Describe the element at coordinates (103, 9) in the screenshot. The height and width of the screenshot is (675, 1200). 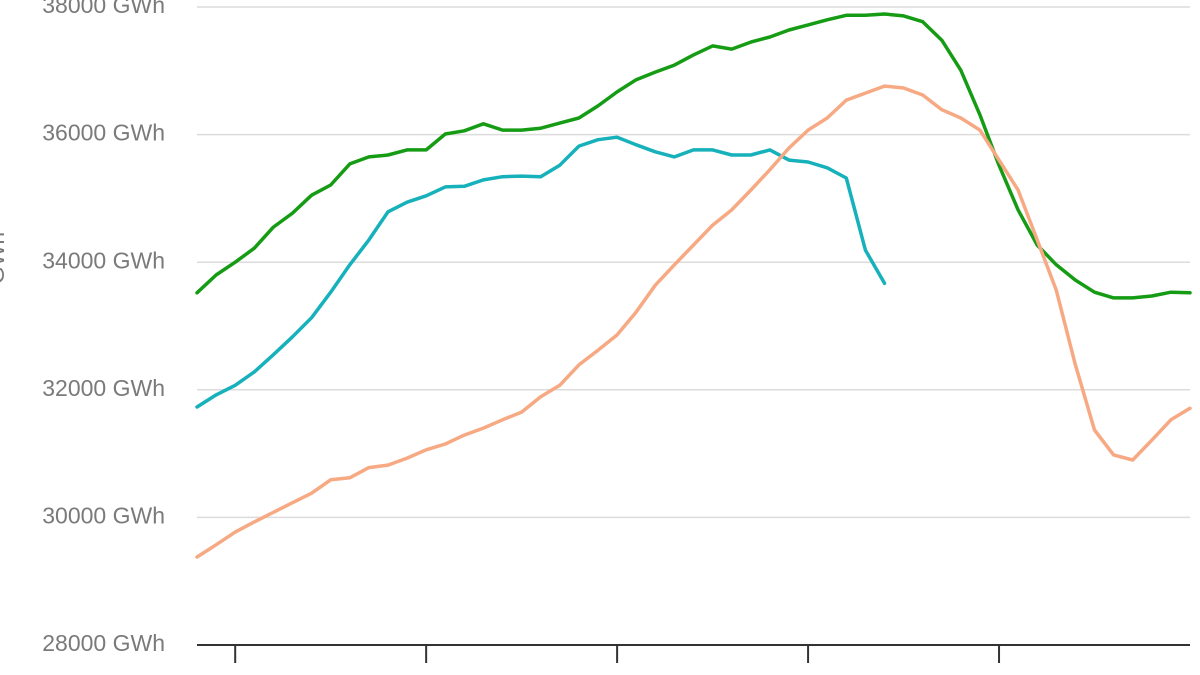
I see `y-tick-label: 38000 GWh` at that location.